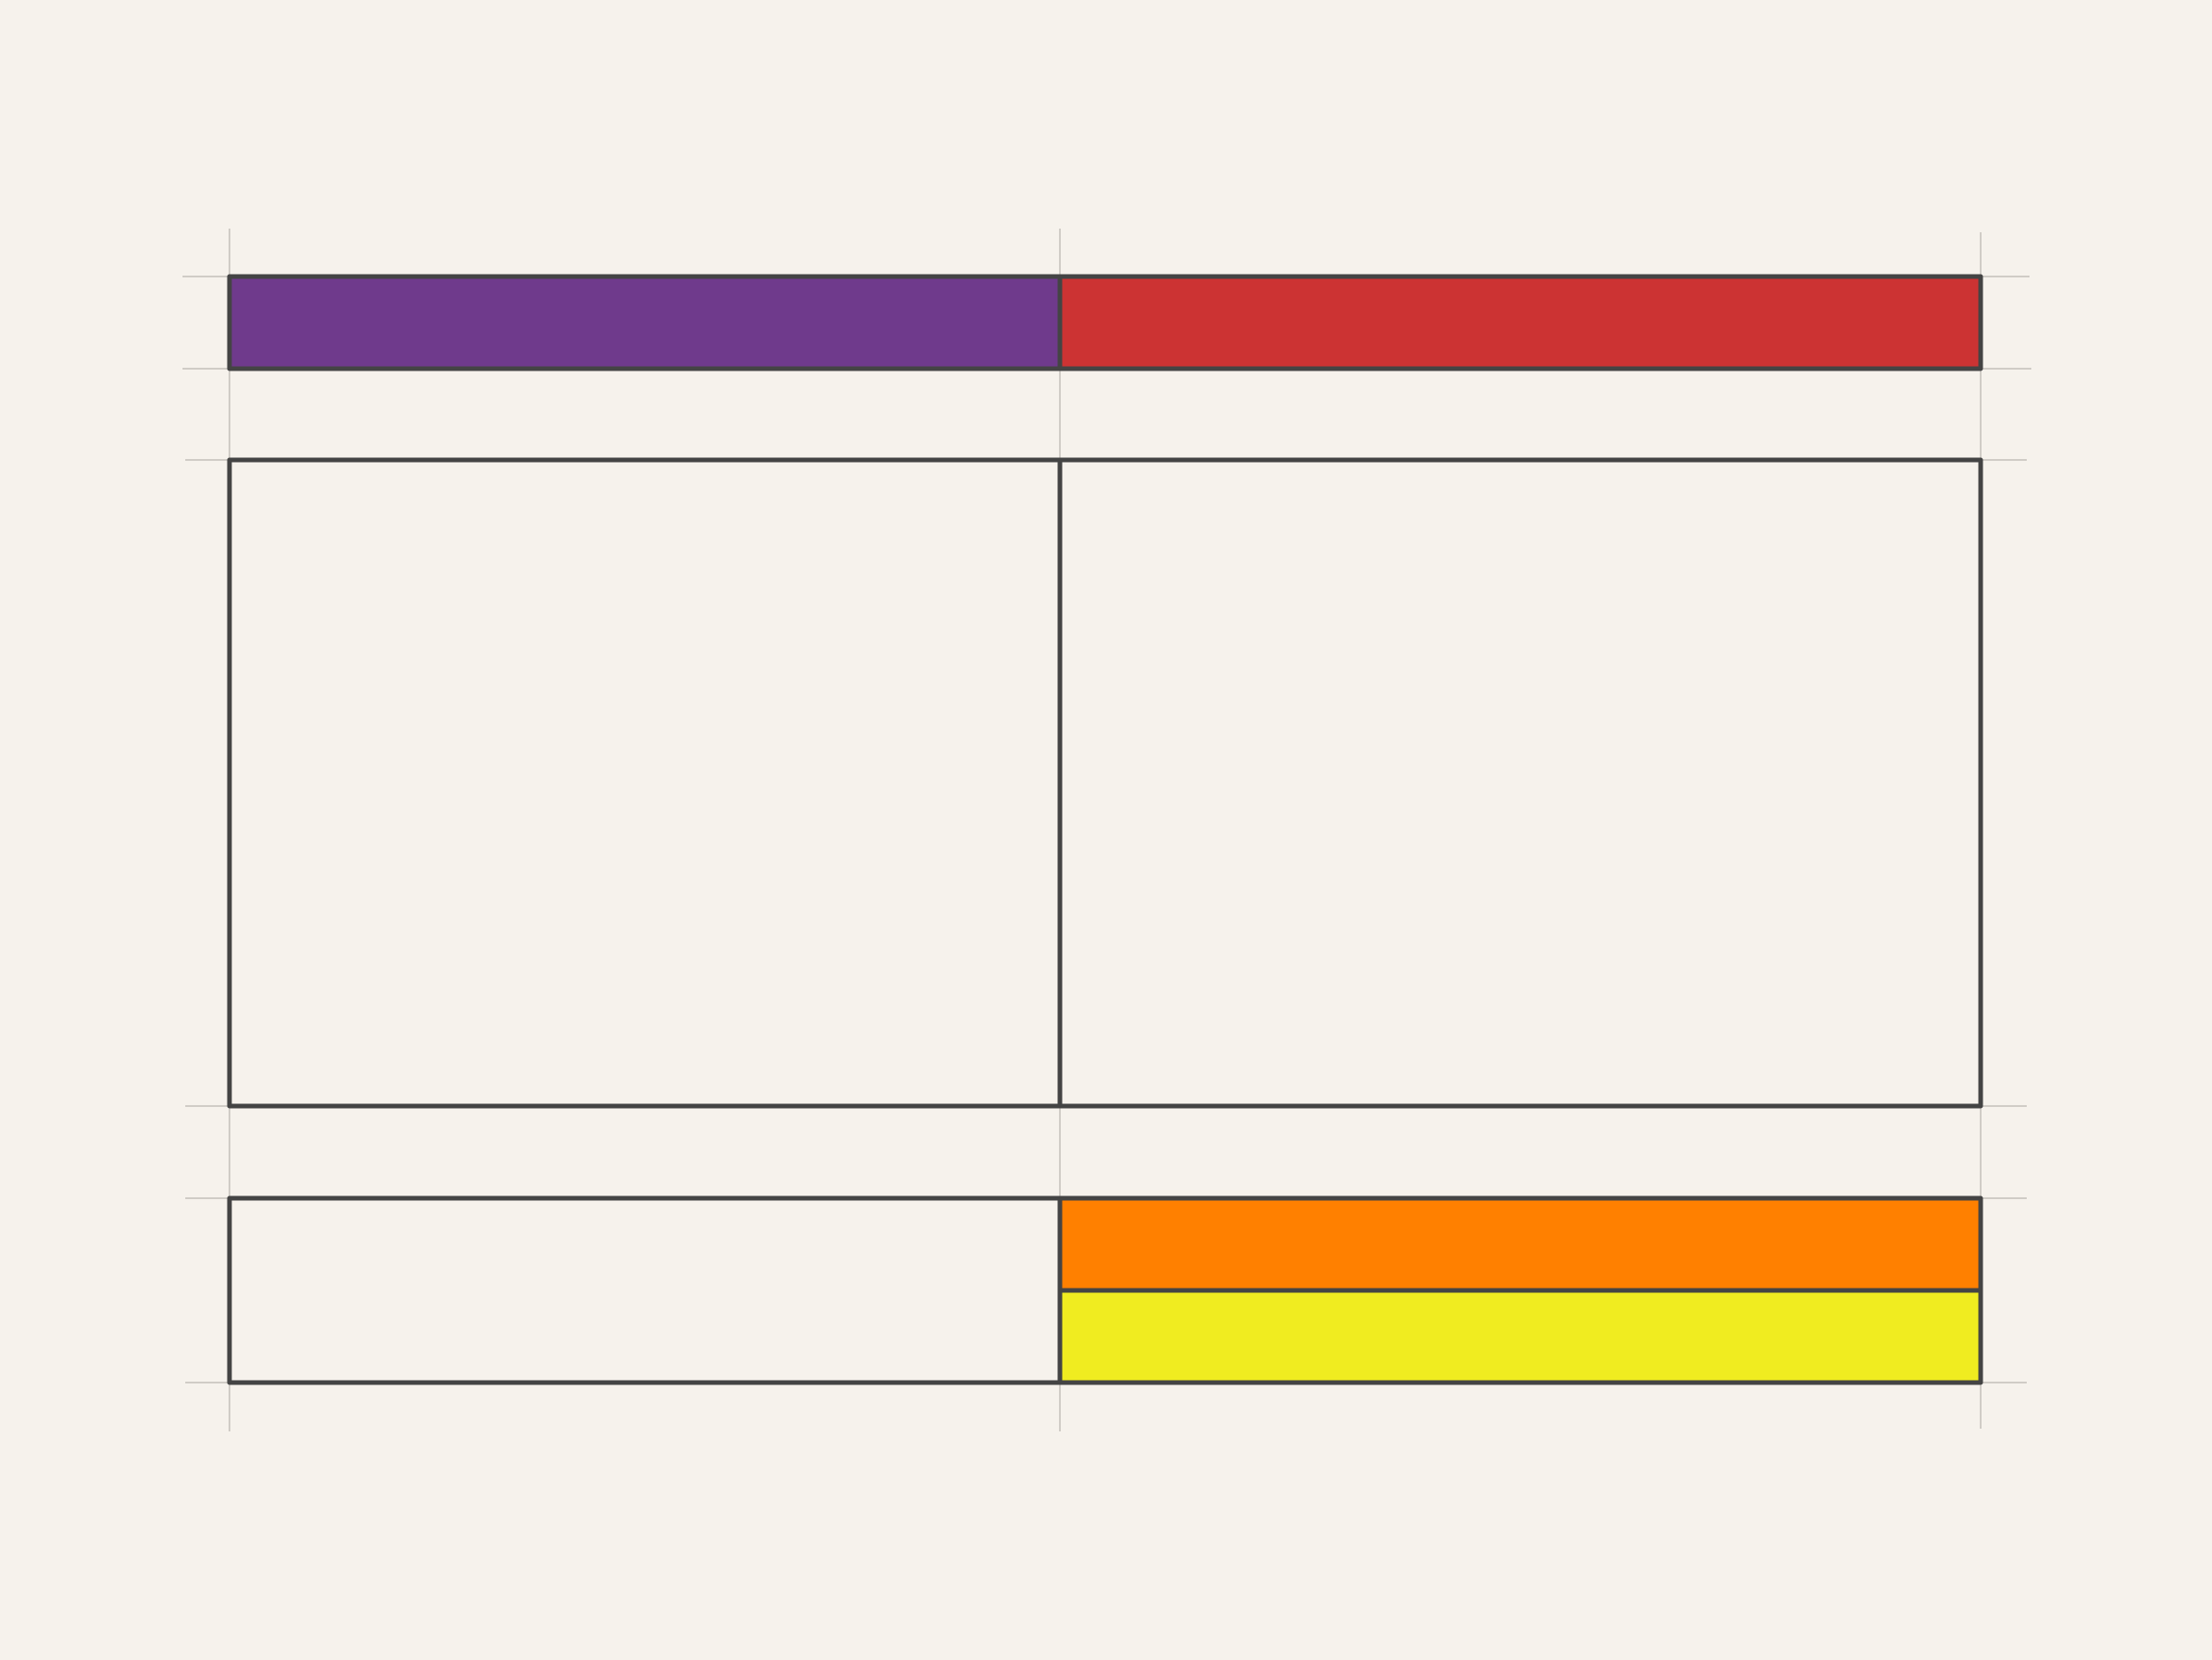 The width and height of the screenshot is (2212, 1660). What do you see at coordinates (645, 783) in the screenshot?
I see `middle-left-cell` at bounding box center [645, 783].